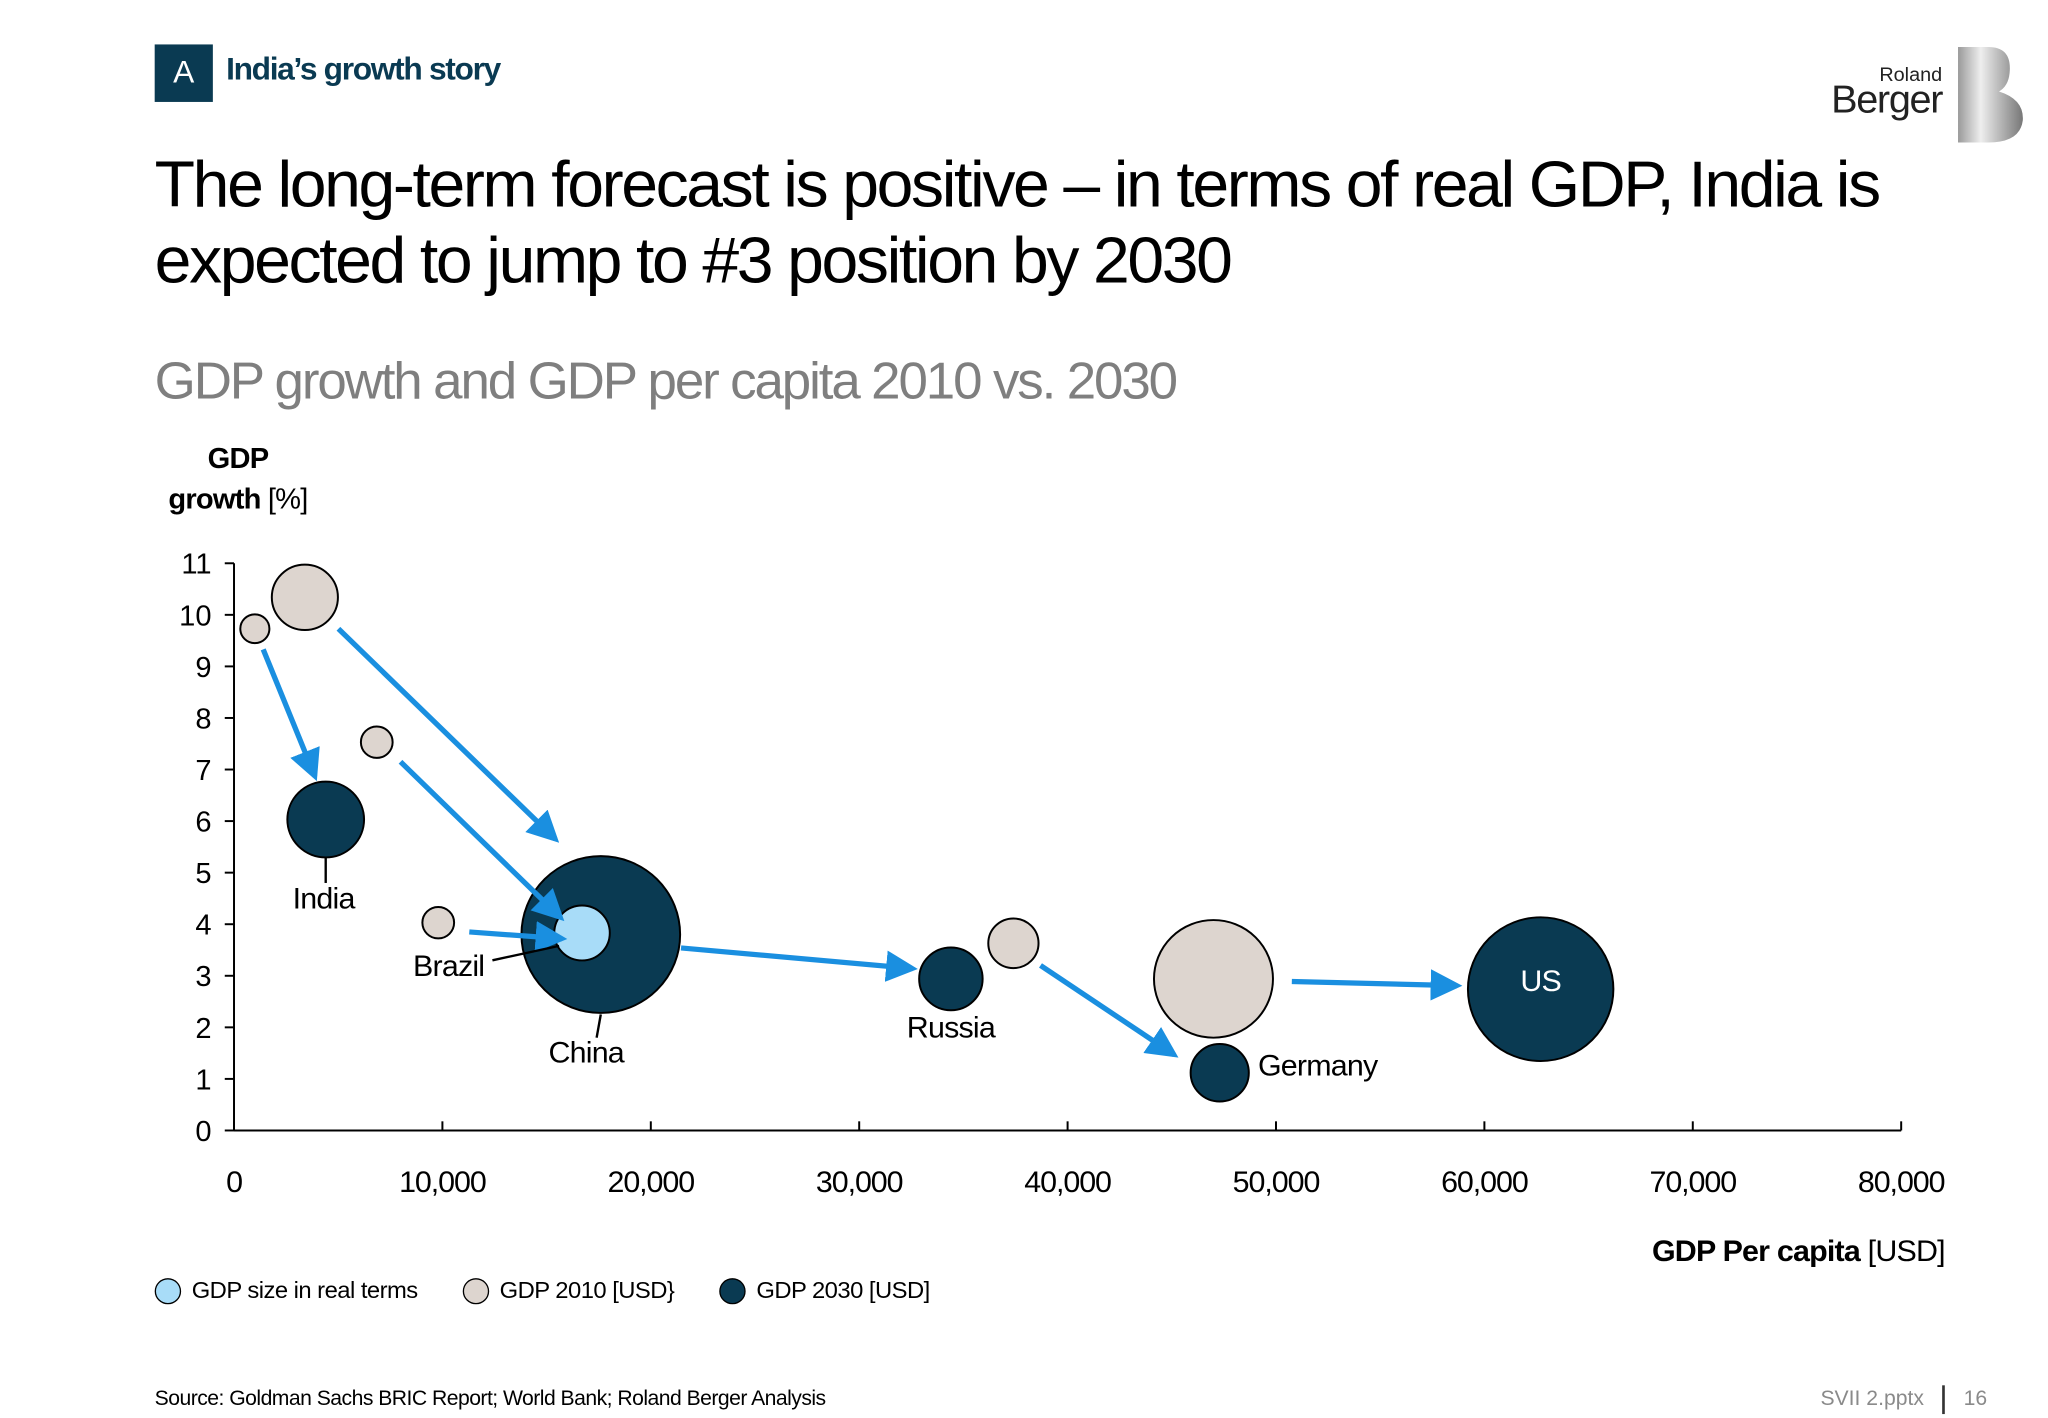 Image resolution: width=2048 pixels, height=1418 pixels. I want to click on y-tick-label: 11, so click(196, 565).